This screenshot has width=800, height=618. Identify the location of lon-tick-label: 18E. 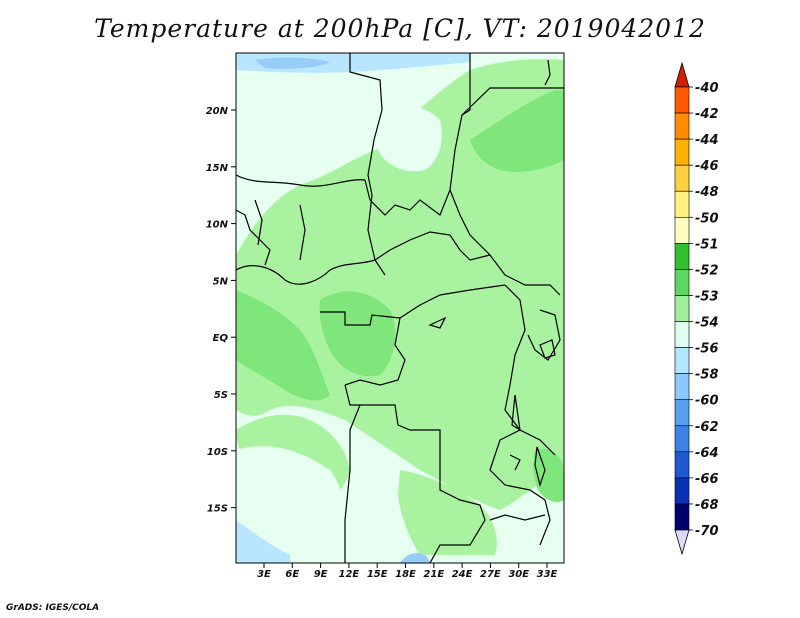
(405, 574).